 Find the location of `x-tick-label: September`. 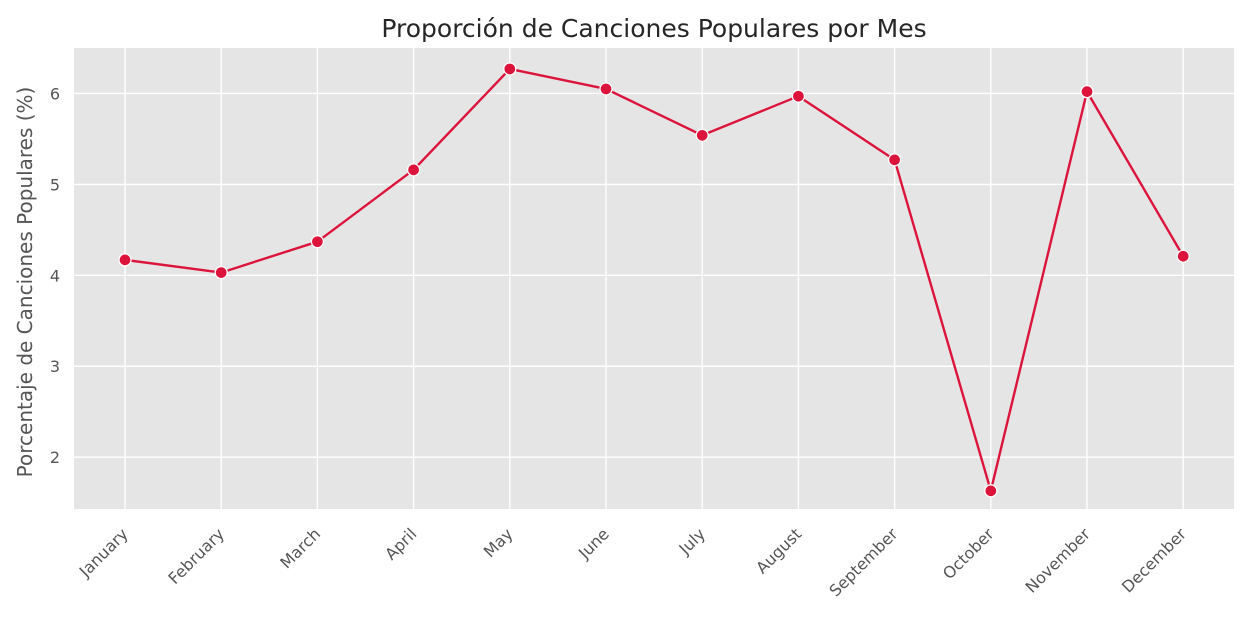

x-tick-label: September is located at coordinates (863, 562).